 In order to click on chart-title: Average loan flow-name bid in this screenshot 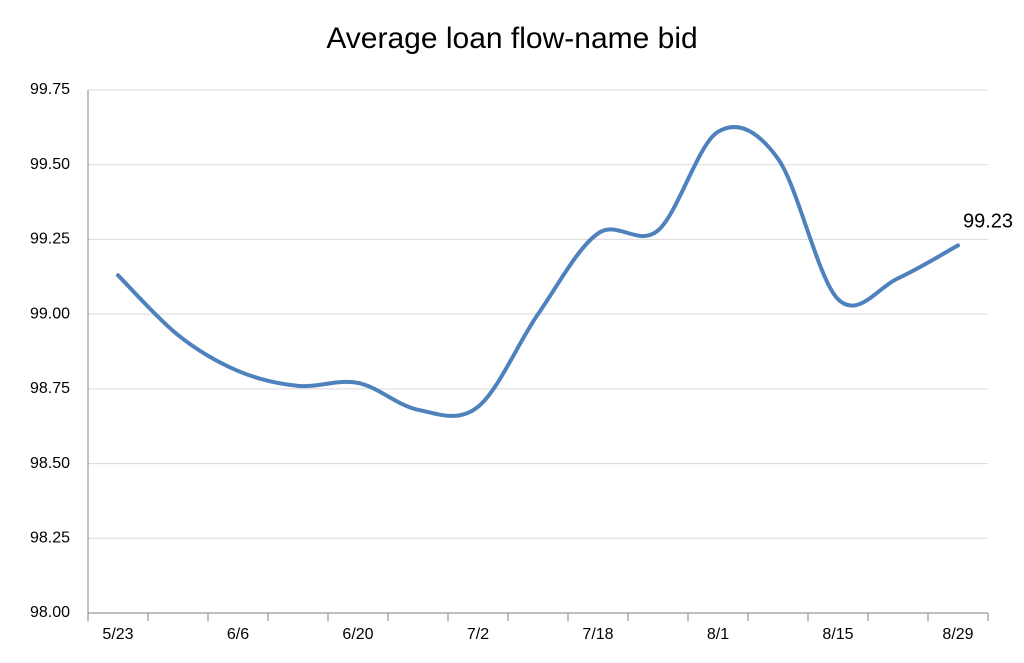, I will do `click(511, 38)`.